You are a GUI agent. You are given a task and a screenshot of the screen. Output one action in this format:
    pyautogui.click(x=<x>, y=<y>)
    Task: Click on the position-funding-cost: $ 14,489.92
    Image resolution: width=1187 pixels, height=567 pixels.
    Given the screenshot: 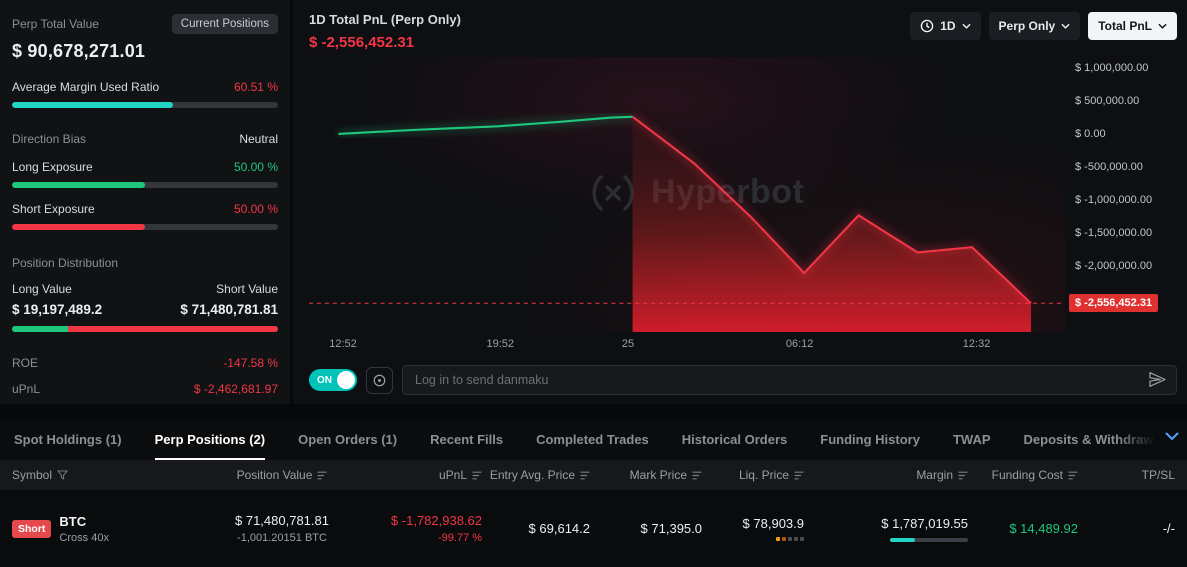 What is the action you would take?
    pyautogui.click(x=1043, y=528)
    